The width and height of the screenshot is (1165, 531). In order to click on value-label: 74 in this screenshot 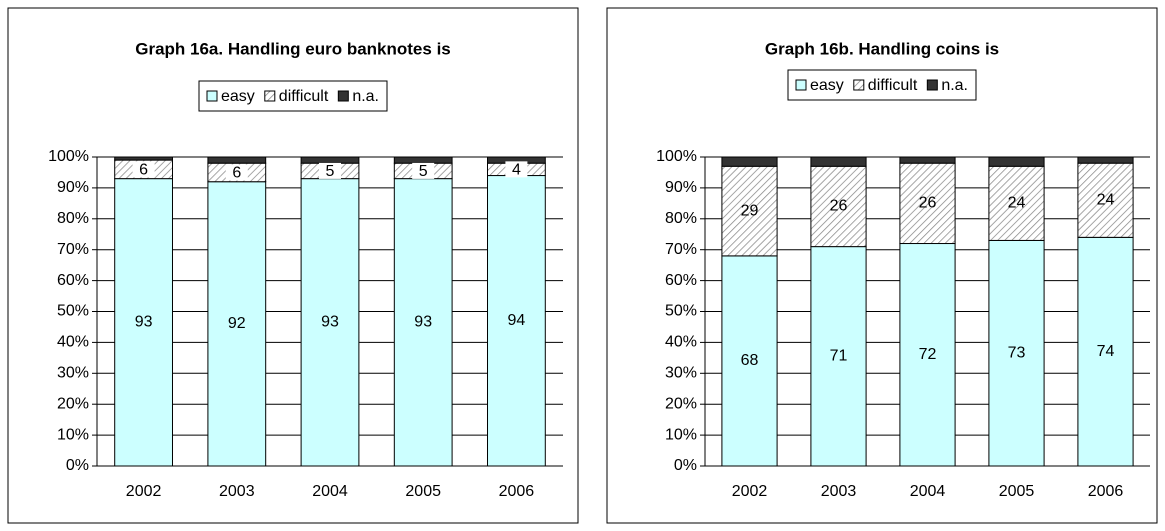, I will do `click(1106, 351)`.